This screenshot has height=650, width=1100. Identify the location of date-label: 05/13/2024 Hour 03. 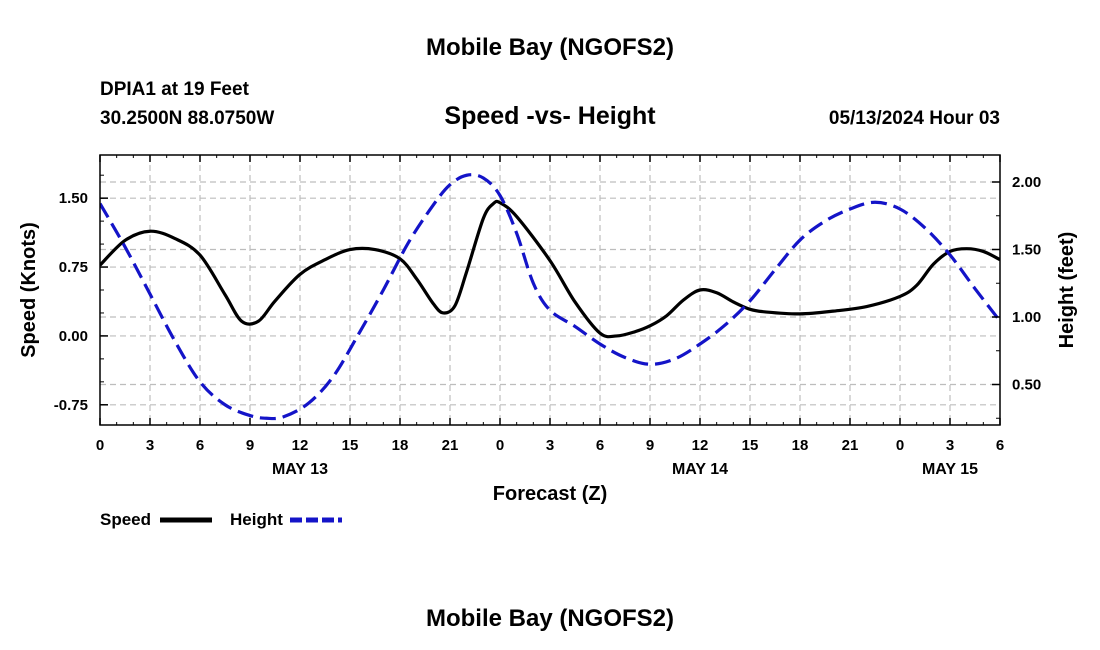
(914, 118).